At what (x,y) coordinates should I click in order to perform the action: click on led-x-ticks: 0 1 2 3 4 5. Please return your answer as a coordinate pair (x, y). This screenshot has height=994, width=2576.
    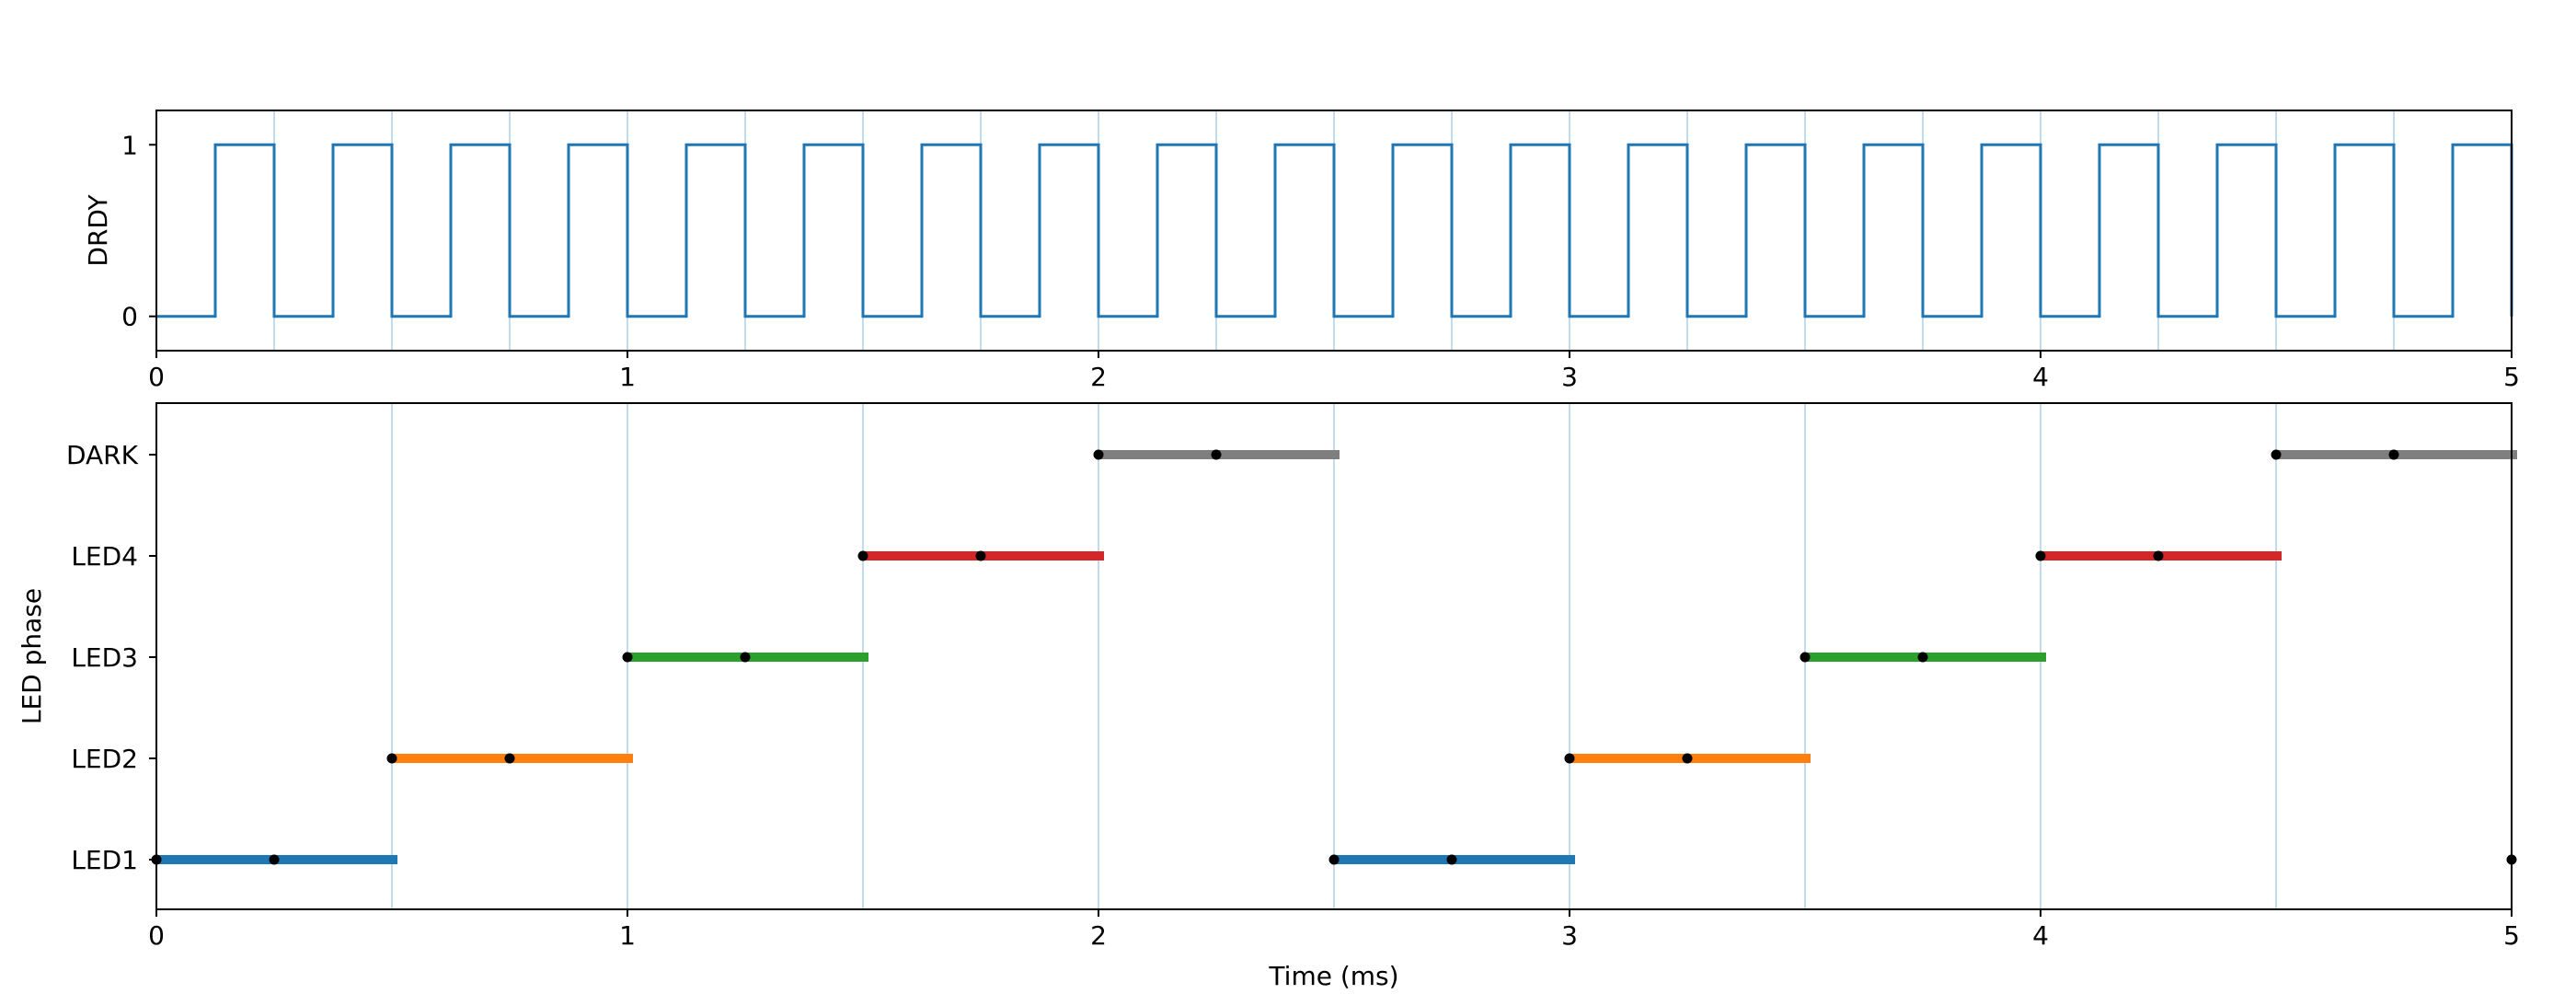
    Looking at the image, I should click on (1334, 930).